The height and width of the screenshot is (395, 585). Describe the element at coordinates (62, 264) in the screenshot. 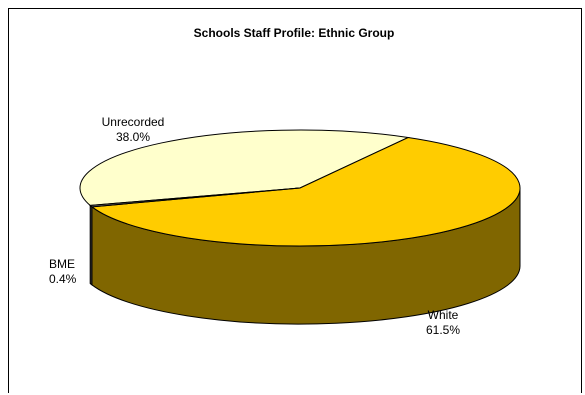

I see `label-bme-name: BME` at that location.